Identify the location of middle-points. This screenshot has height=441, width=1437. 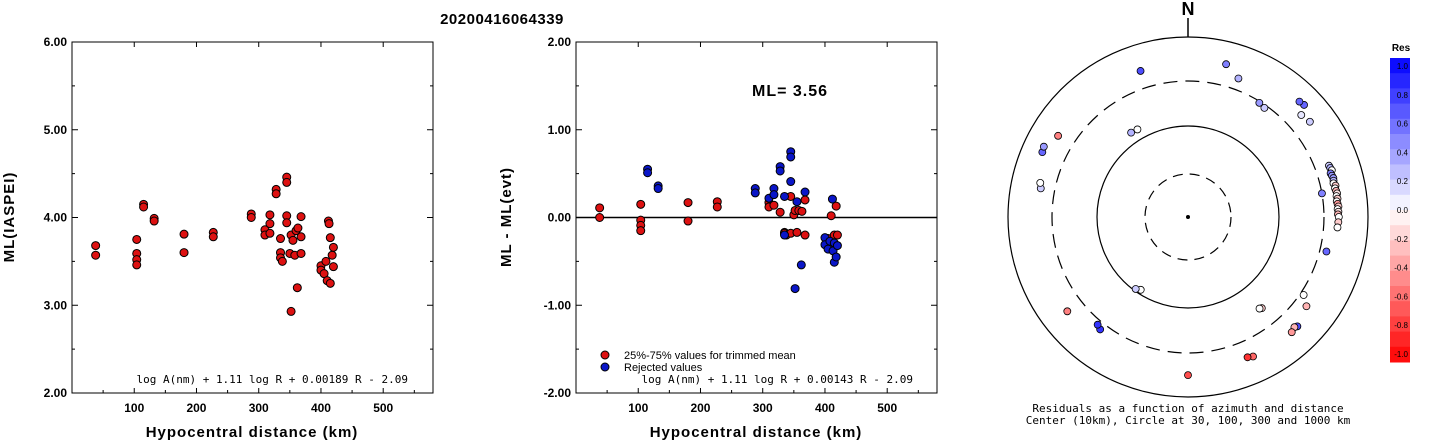
(718, 220).